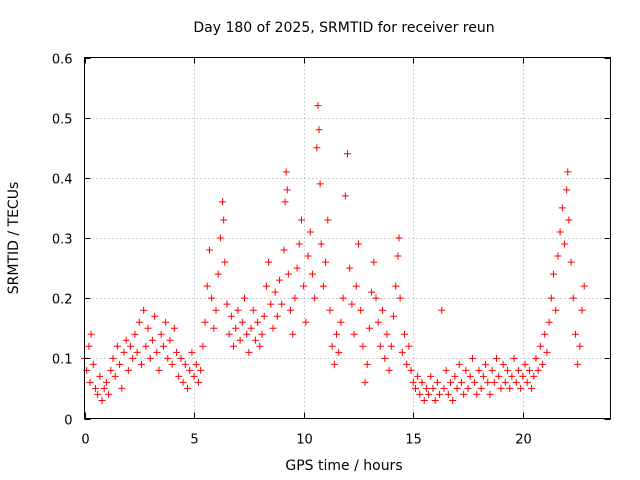 Image resolution: width=640 pixels, height=480 pixels. I want to click on y-tick-label: 0.5, so click(62, 120).